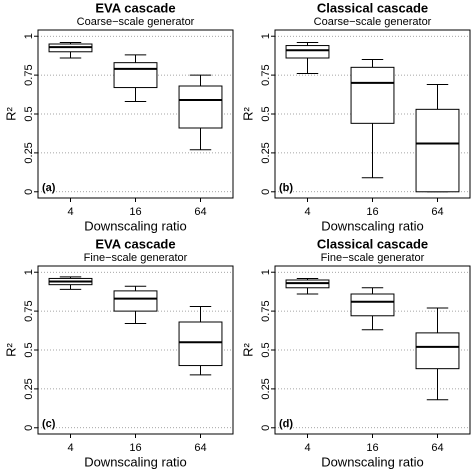  What do you see at coordinates (49, 188) in the screenshot?
I see `panel-label: (a)` at bounding box center [49, 188].